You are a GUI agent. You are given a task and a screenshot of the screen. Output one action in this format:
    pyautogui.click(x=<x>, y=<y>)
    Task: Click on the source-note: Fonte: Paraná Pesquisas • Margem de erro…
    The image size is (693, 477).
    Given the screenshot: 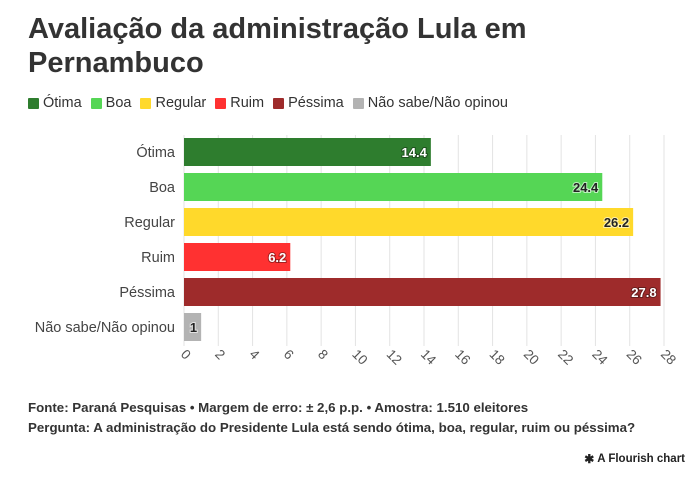 What is the action you would take?
    pyautogui.click(x=278, y=407)
    